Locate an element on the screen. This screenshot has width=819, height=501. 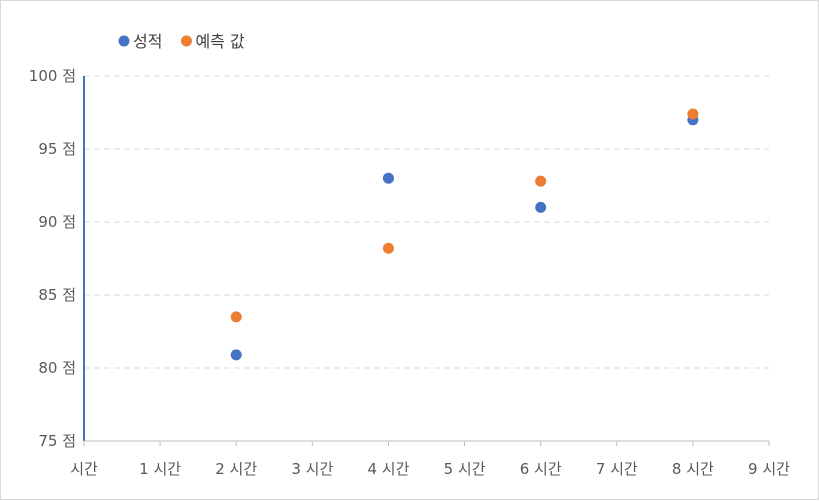
x-tick-label: 8 시간 is located at coordinates (693, 469).